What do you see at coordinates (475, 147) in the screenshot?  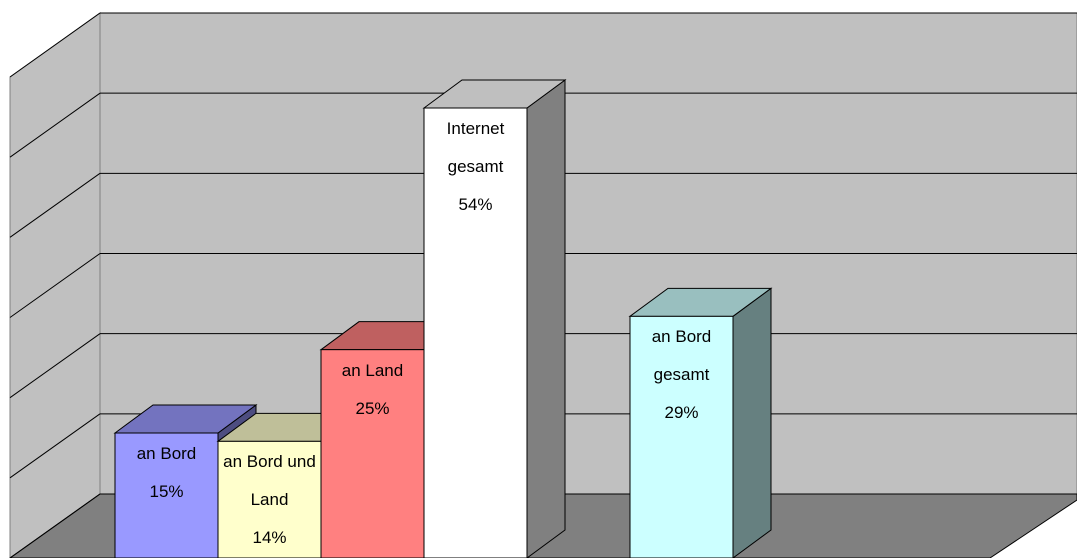 I see `category-label: Internet gesamt` at bounding box center [475, 147].